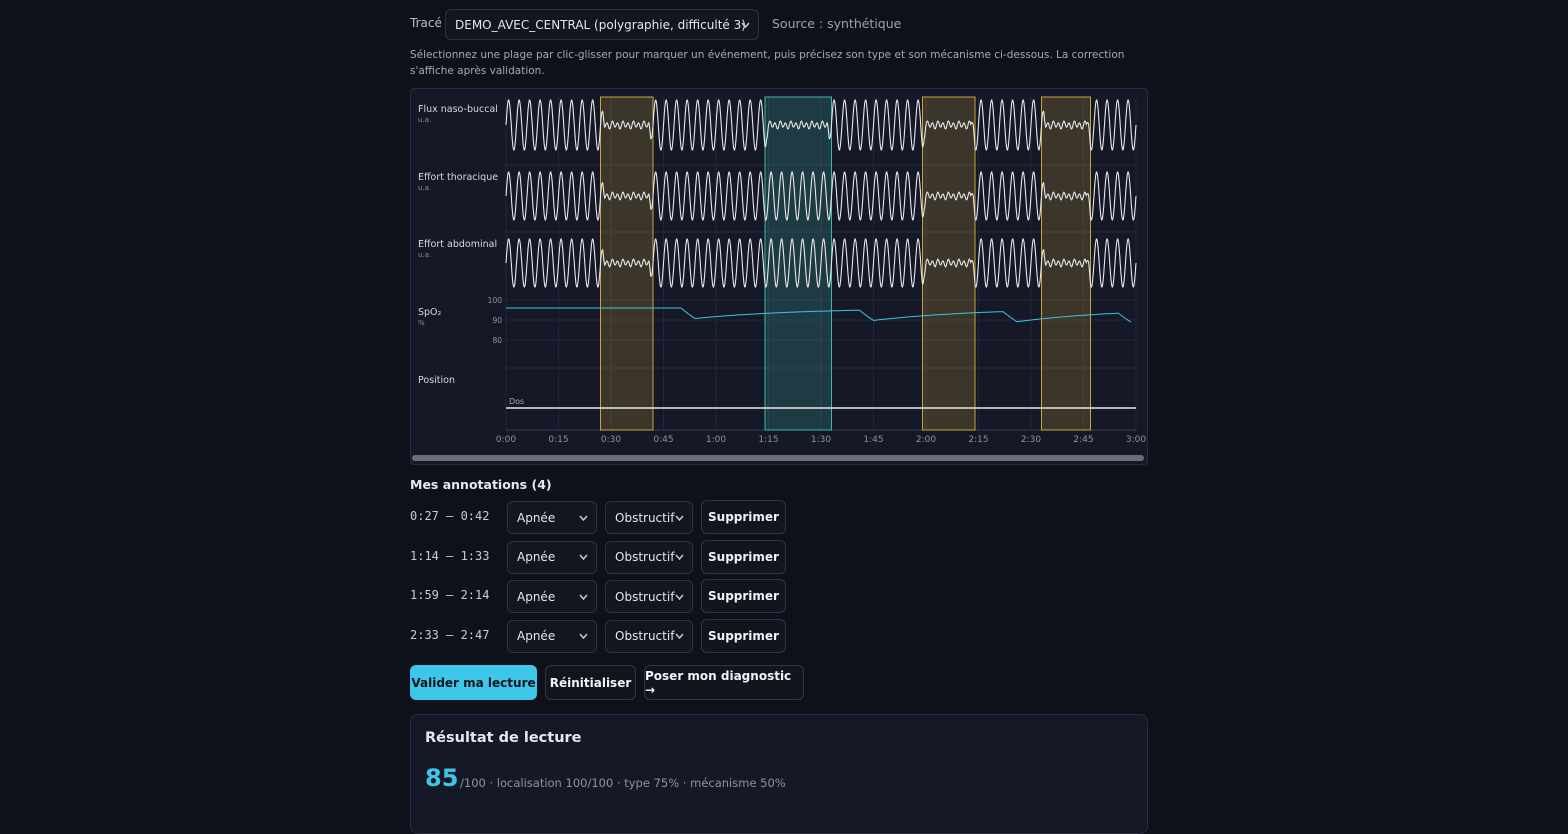 The image size is (1568, 834). What do you see at coordinates (1083, 440) in the screenshot?
I see `x-tick-label: 2:45` at bounding box center [1083, 440].